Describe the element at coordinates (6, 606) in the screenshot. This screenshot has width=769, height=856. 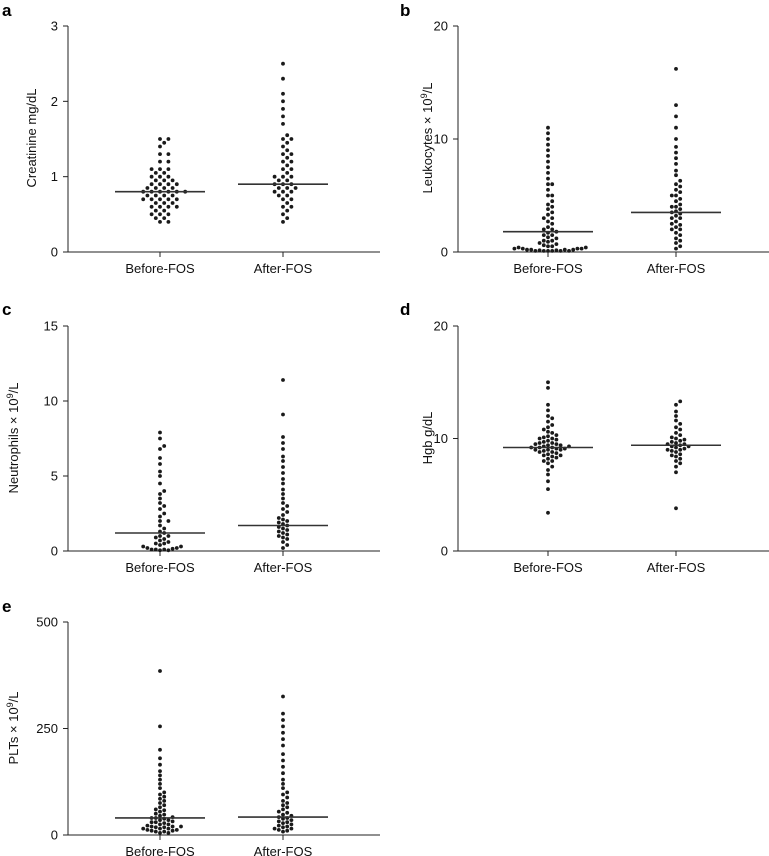
I see `panel-letter-e: e` at that location.